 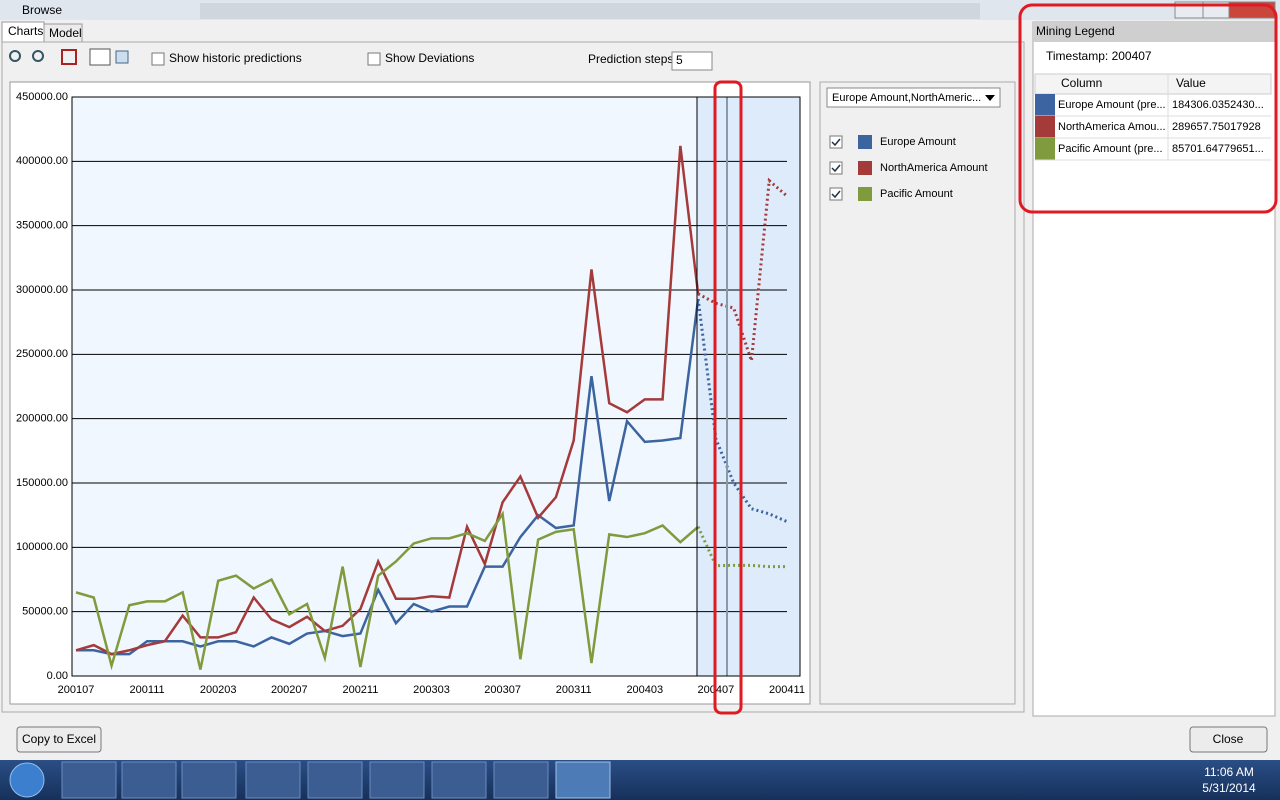 I want to click on y-tick-label: 100000.00, so click(x=42, y=547).